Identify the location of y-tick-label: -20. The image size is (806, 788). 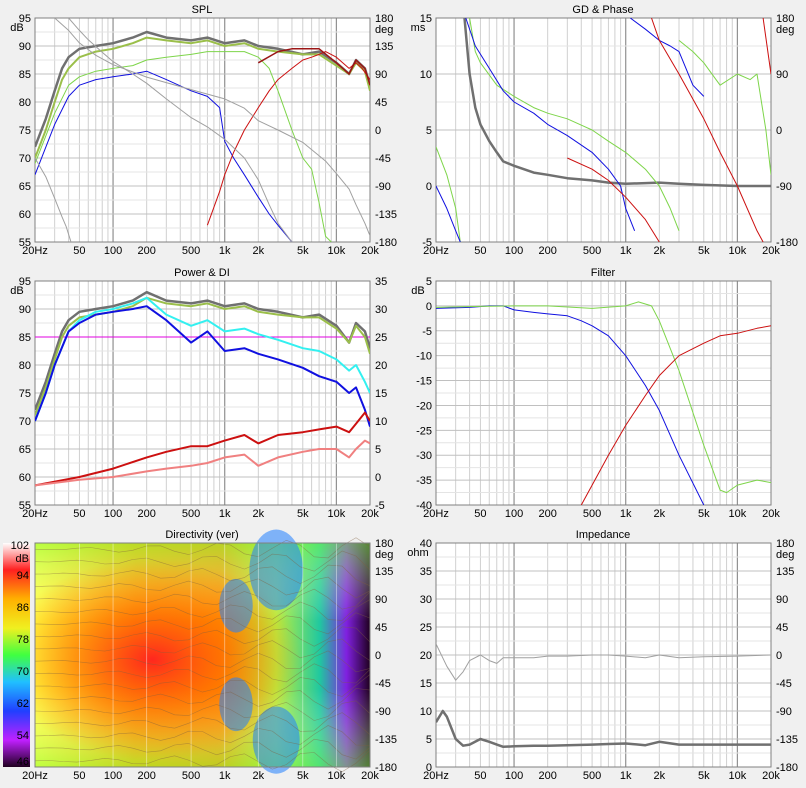
(424, 406).